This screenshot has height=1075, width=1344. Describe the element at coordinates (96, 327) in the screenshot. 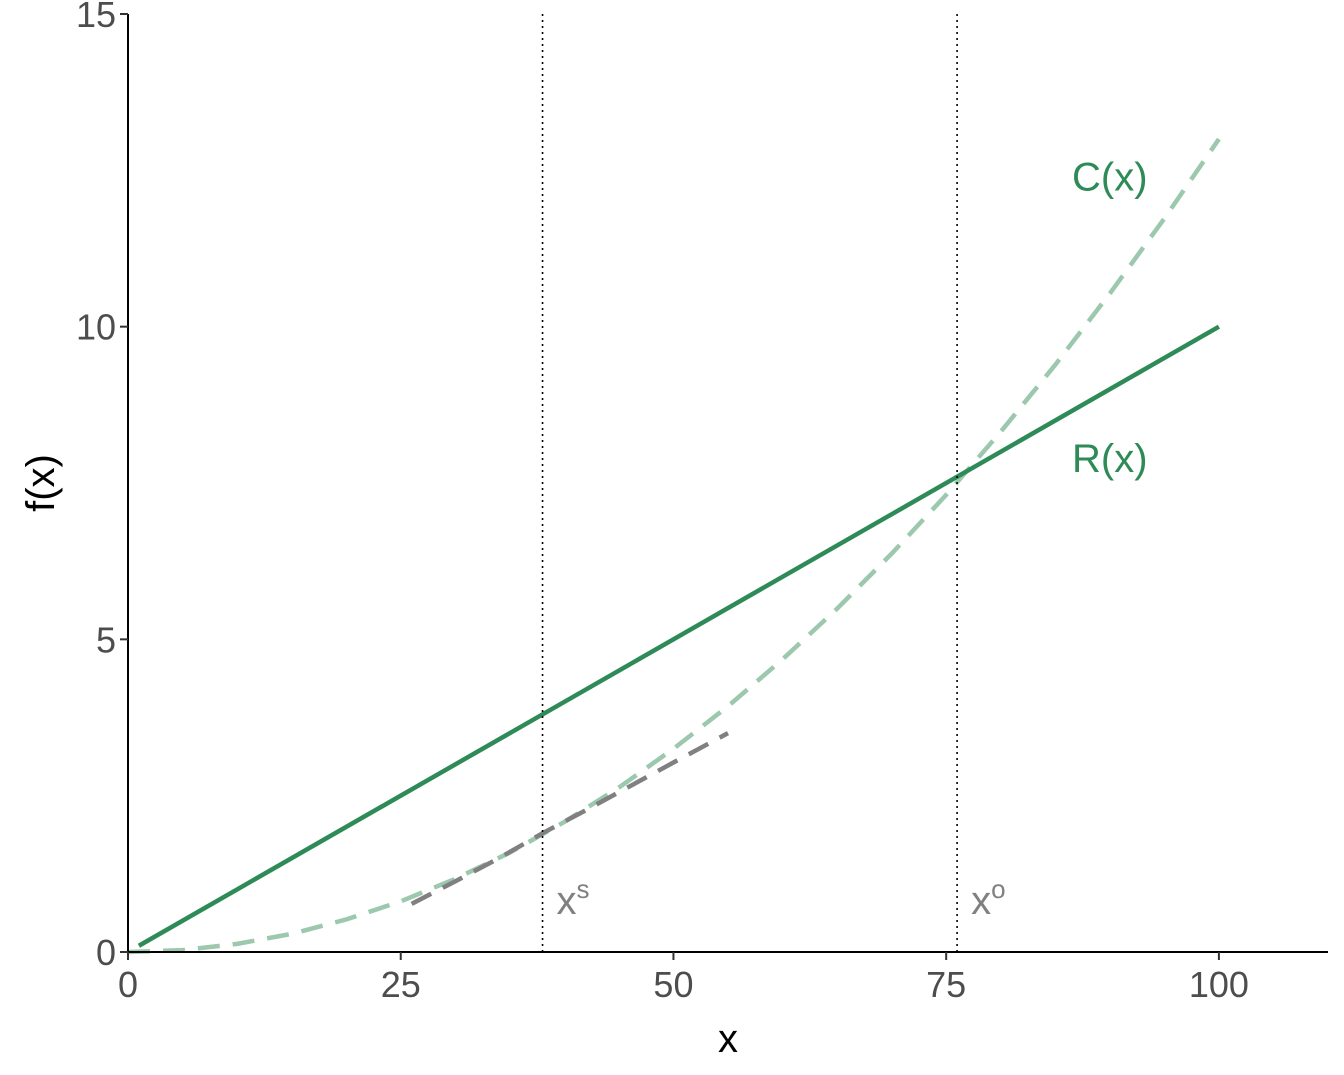

I see `y-tick-label: 10` at that location.